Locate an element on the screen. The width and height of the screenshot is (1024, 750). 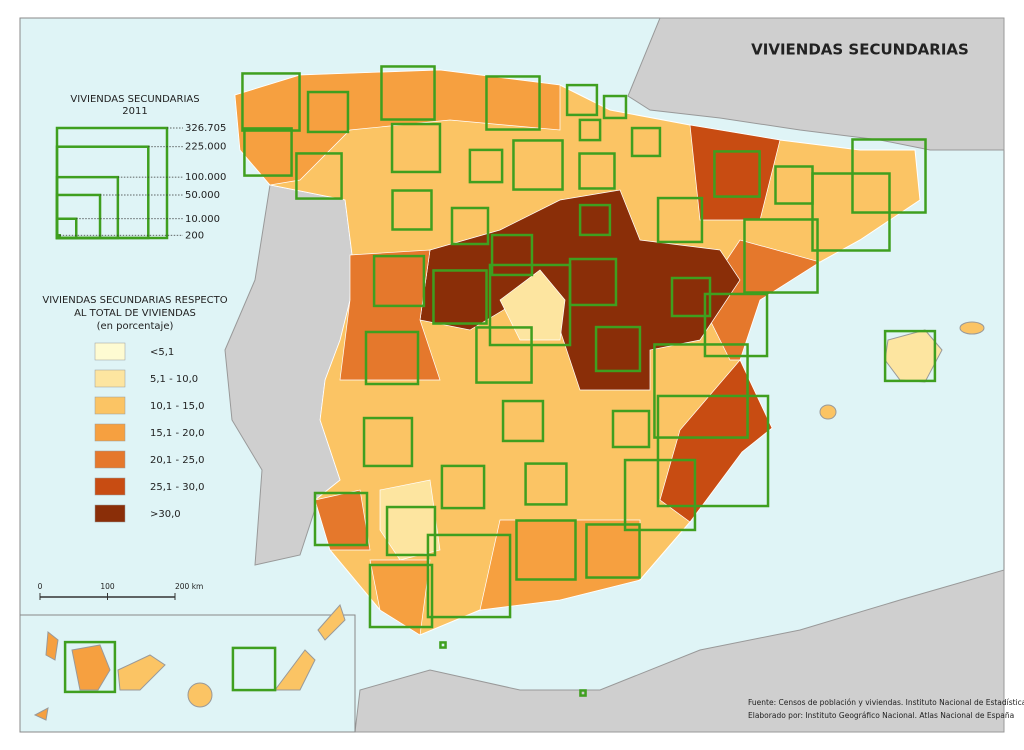
legend-label: >30,0 is located at coordinates (165, 514).